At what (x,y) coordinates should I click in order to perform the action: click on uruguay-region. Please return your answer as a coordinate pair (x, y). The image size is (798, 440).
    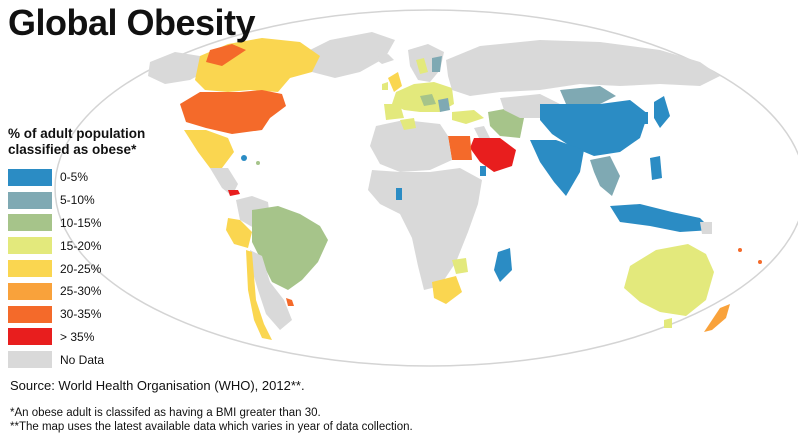
    Looking at the image, I should click on (290, 302).